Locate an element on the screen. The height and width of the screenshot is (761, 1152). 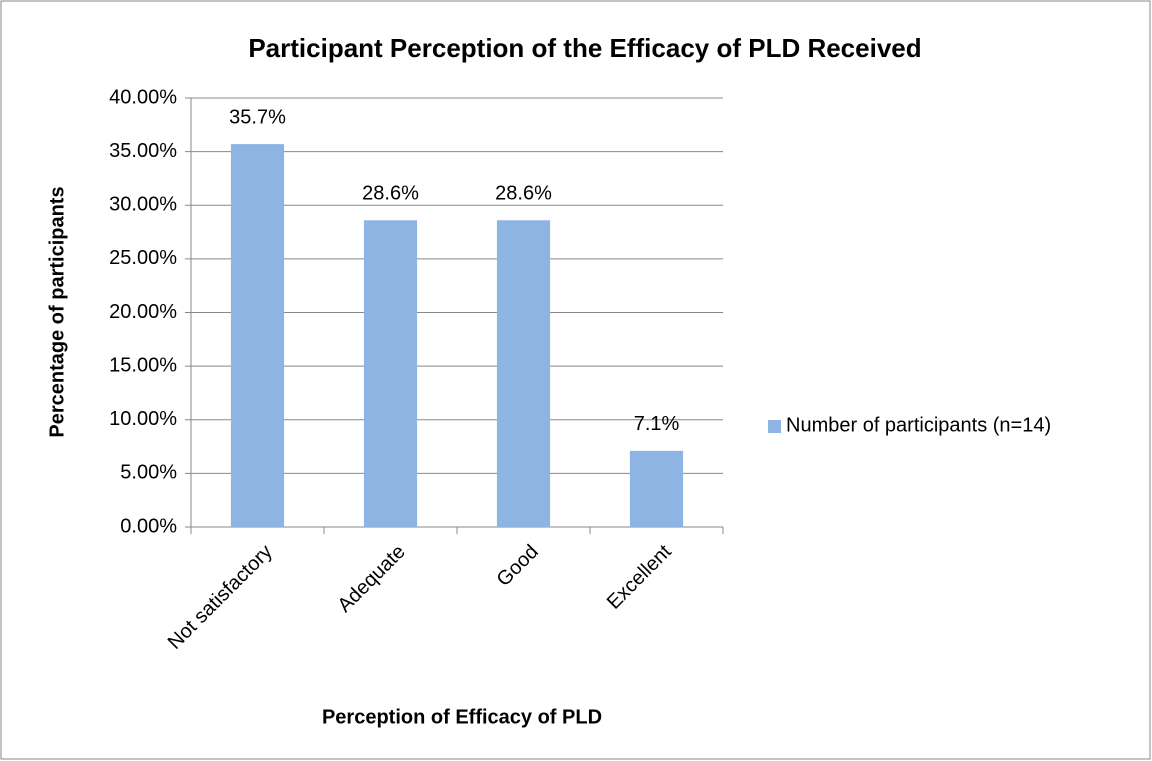
y-tick-label: 10.00% is located at coordinates (143, 419).